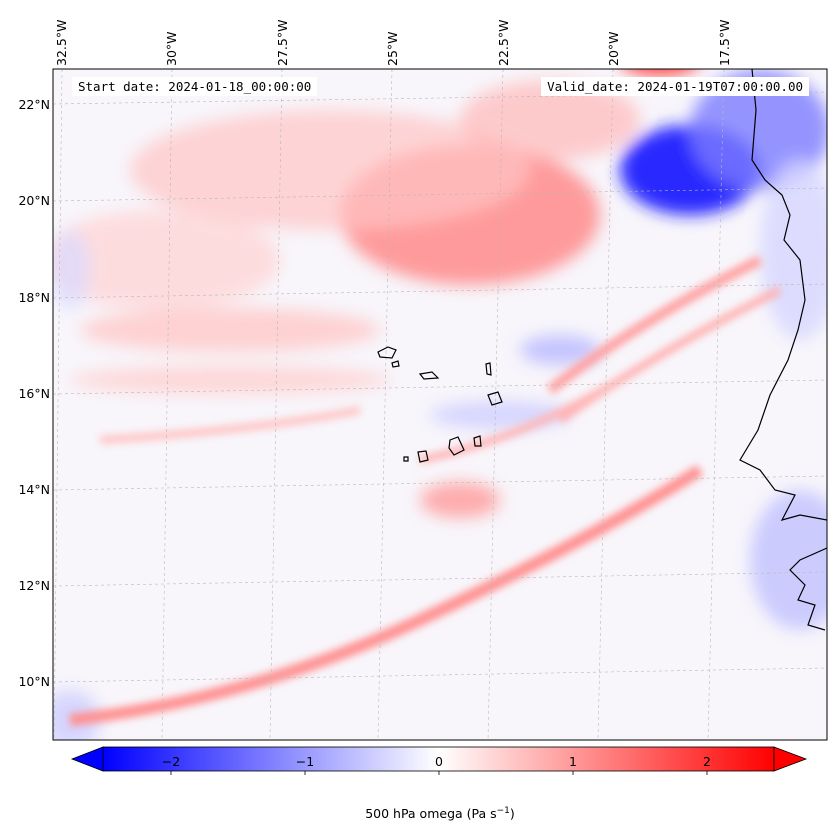 Image resolution: width=837 pixels, height=839 pixels. What do you see at coordinates (503, 42) in the screenshot?
I see `lon-label: 22.5°W` at bounding box center [503, 42].